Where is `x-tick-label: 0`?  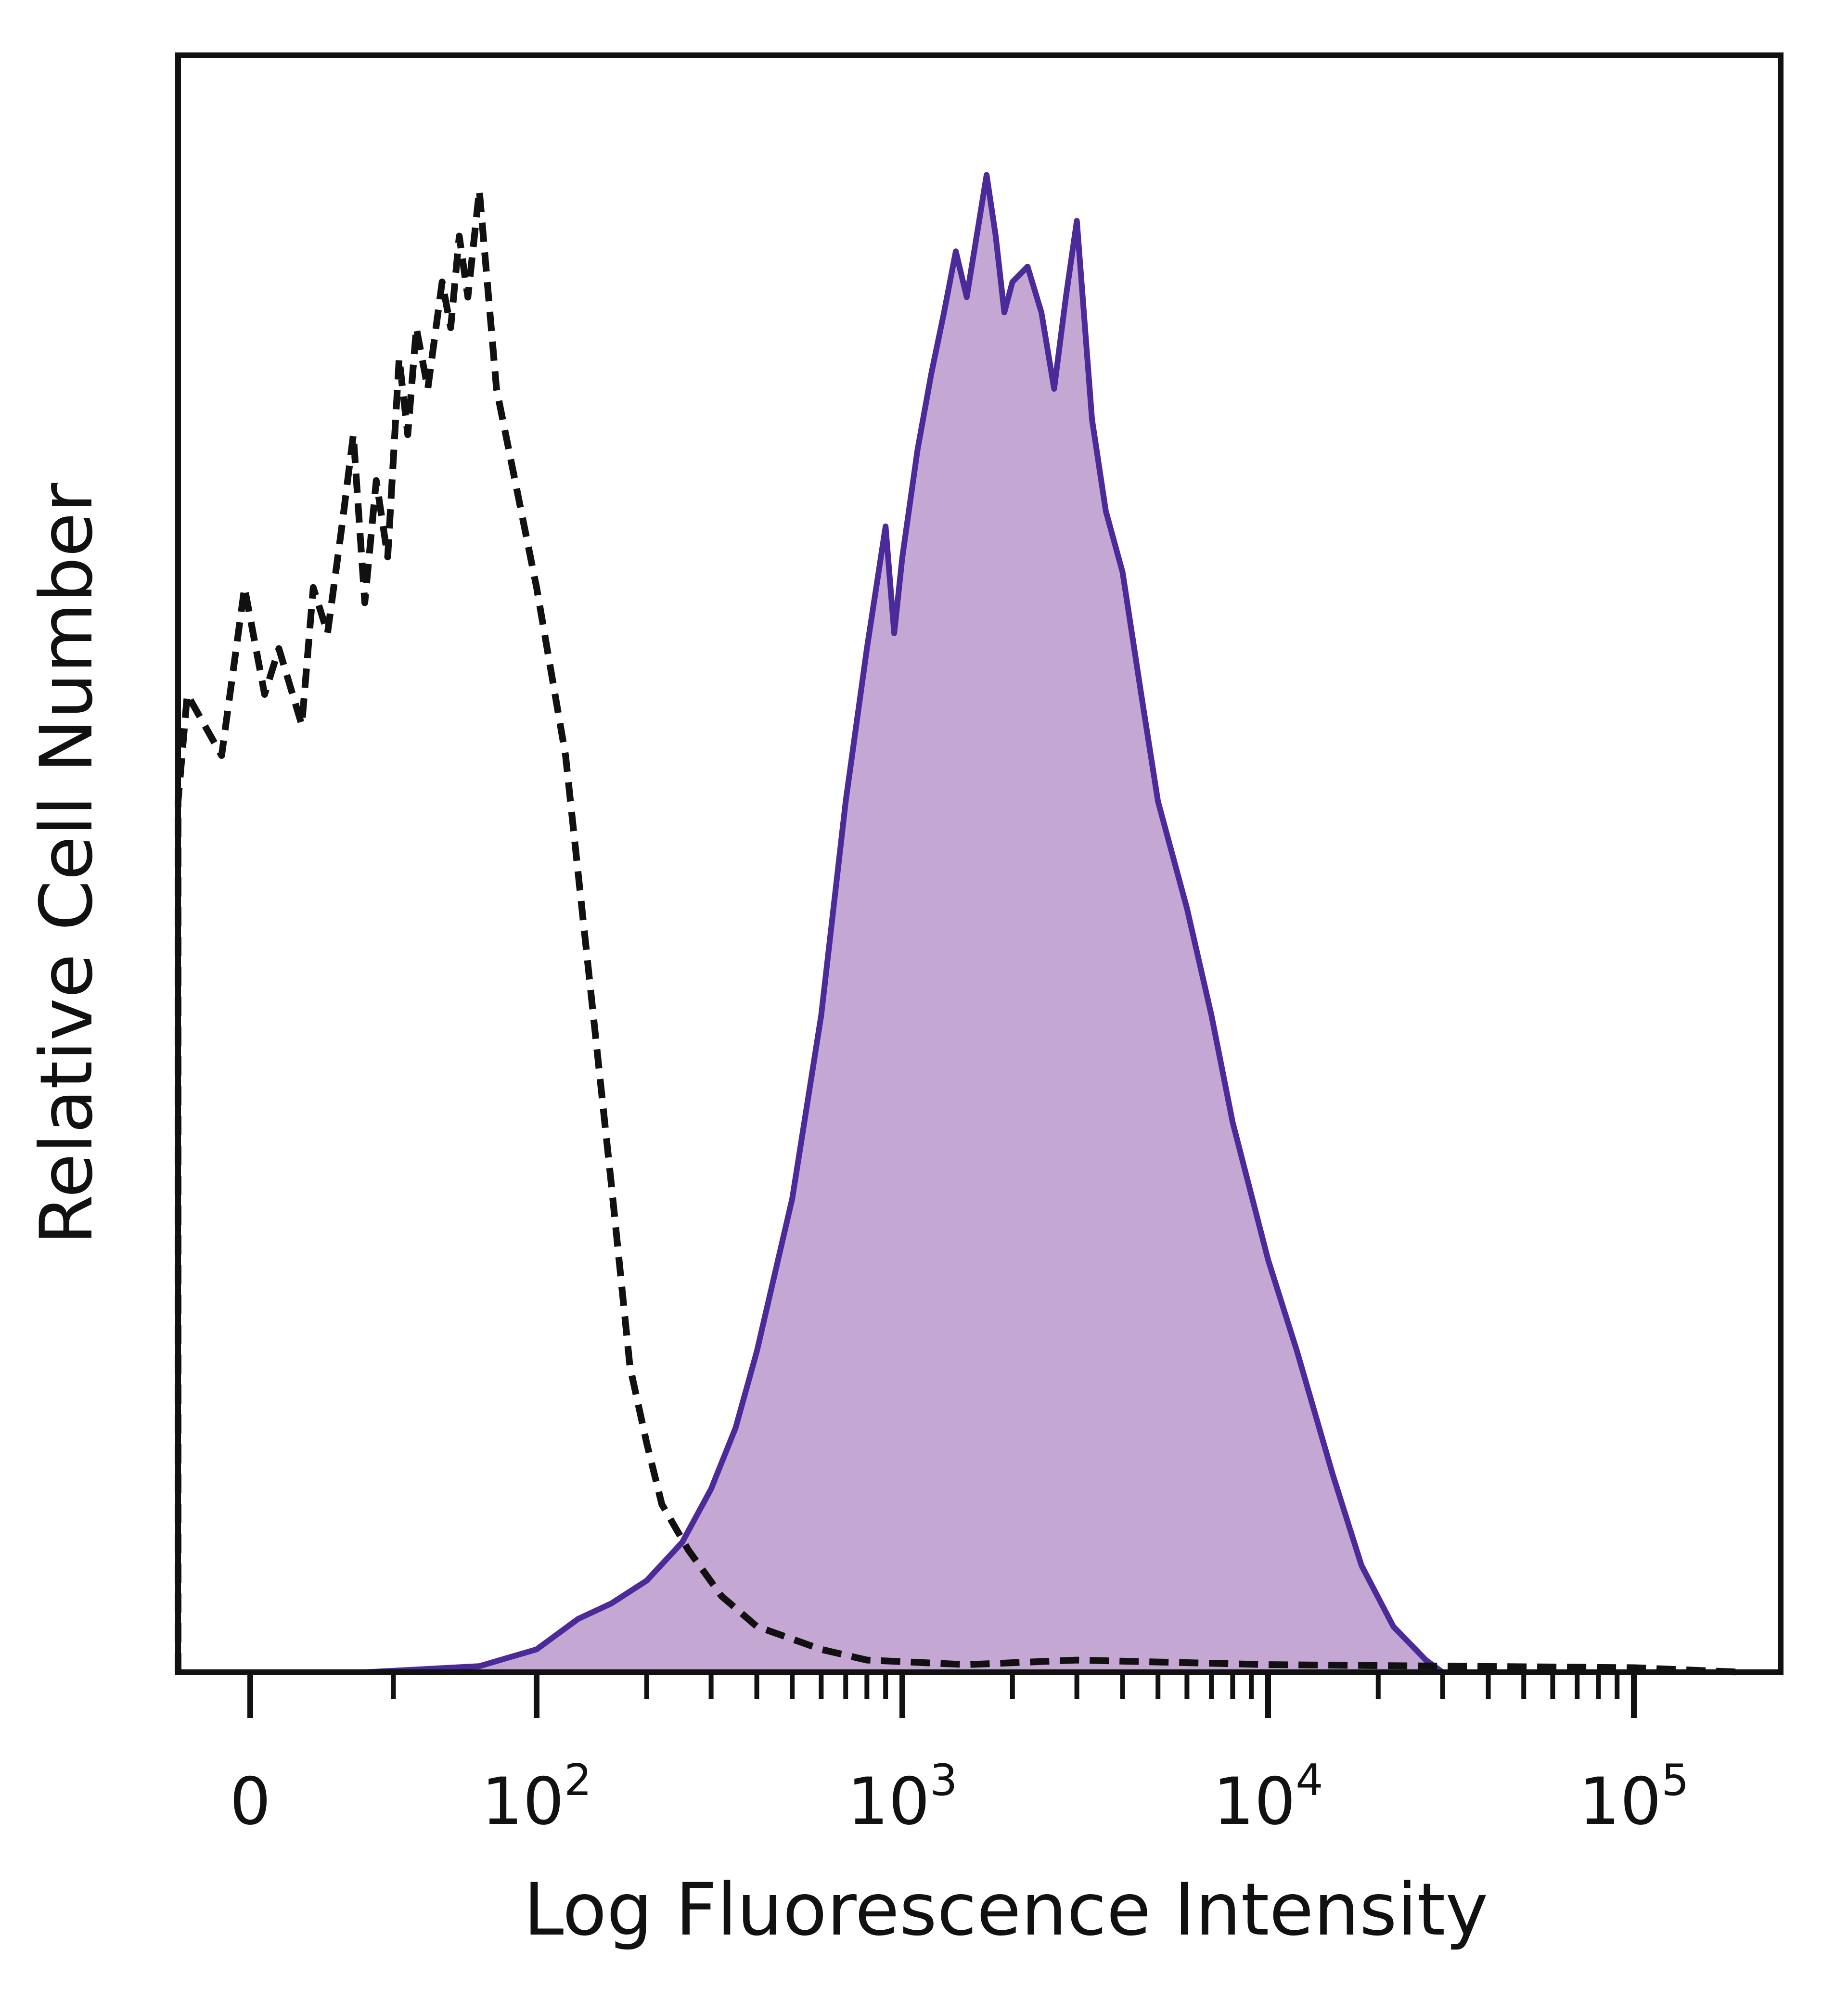
x-tick-label: 0 is located at coordinates (250, 1801).